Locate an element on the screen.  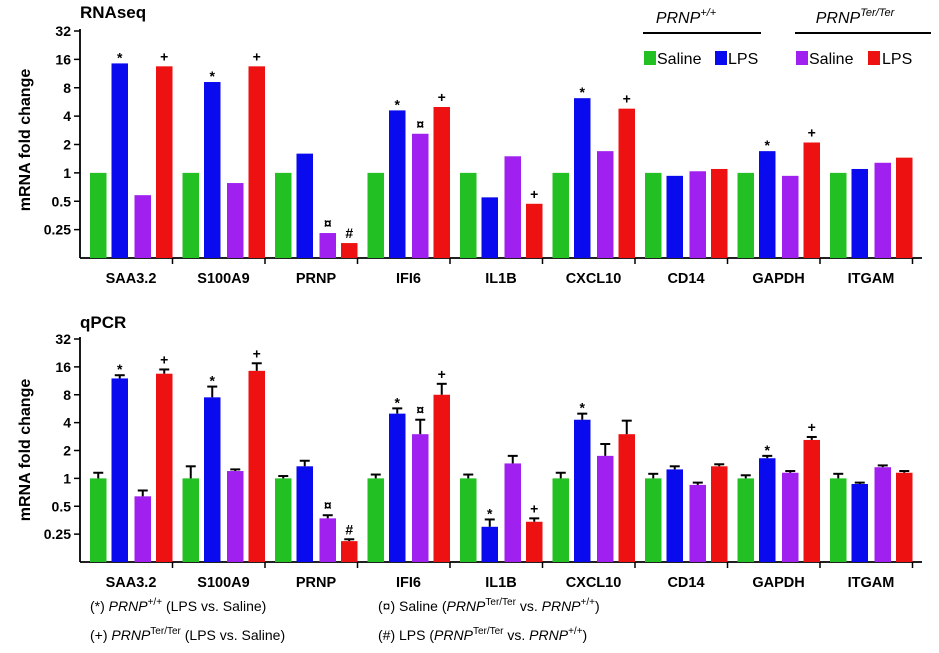
legend-group-mutant-header: PRNPTer/Ter is located at coordinates (863, 20).